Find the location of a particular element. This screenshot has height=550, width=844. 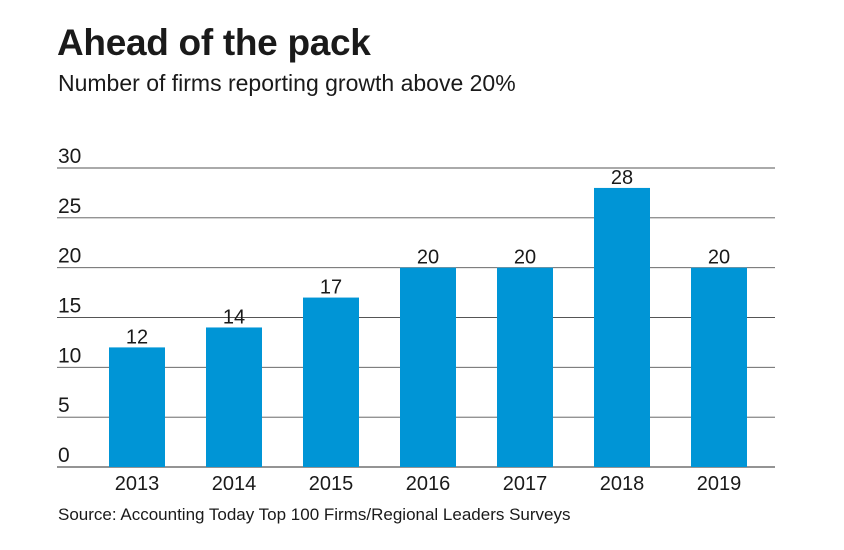

value-label: 14 is located at coordinates (234, 317).